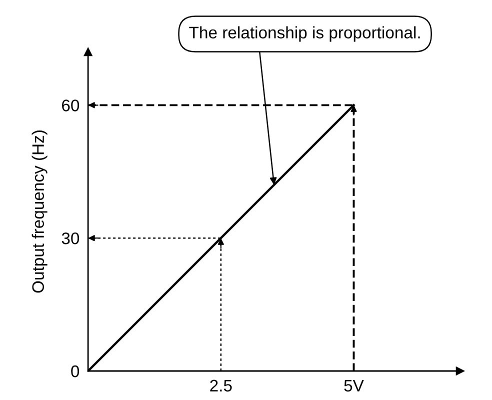  Describe the element at coordinates (71, 106) in the screenshot. I see `y-tick-label: 60` at that location.